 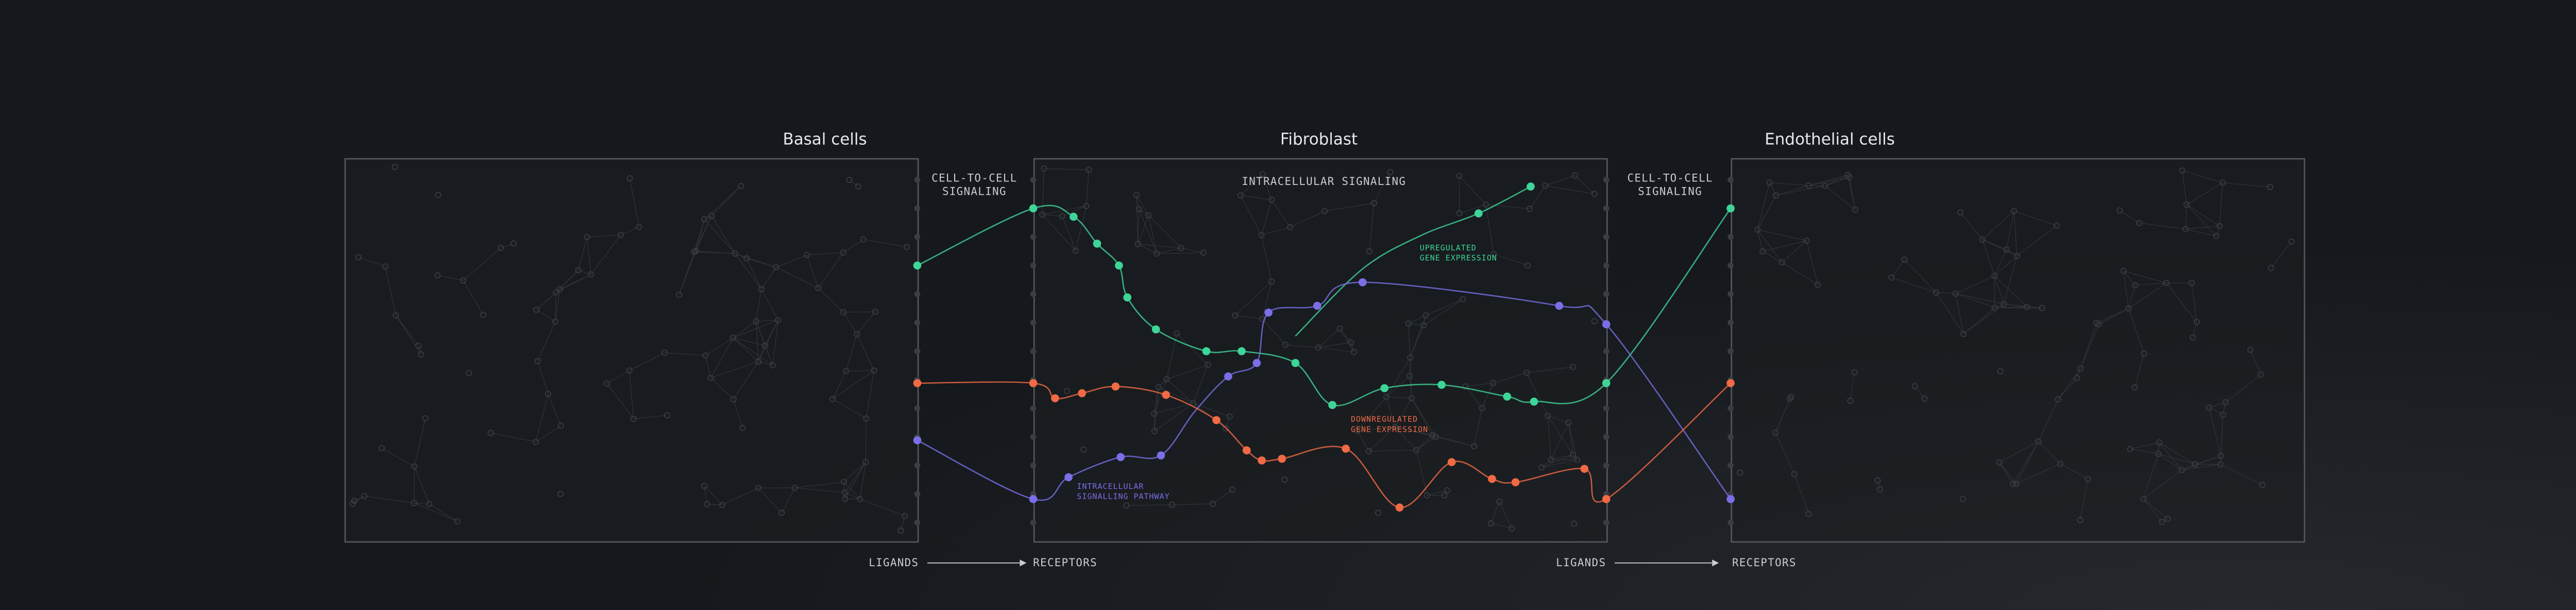 What do you see at coordinates (631, 351) in the screenshot?
I see `panel` at bounding box center [631, 351].